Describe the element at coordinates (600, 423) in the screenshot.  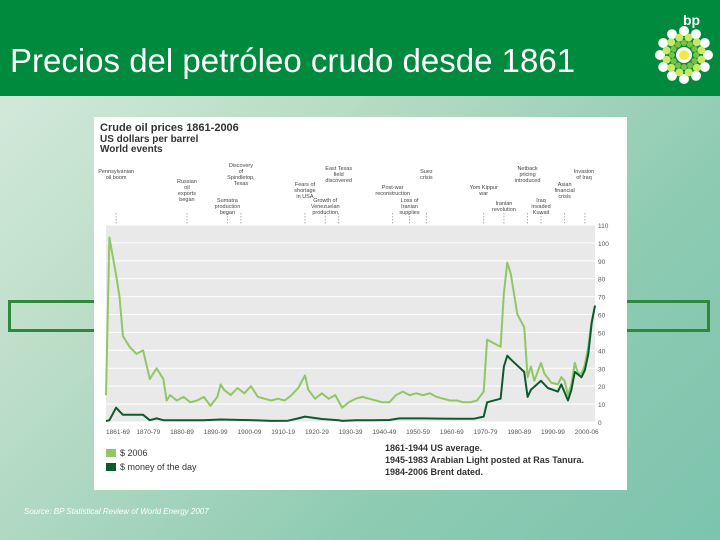
I see `y-tick-label: 0` at that location.